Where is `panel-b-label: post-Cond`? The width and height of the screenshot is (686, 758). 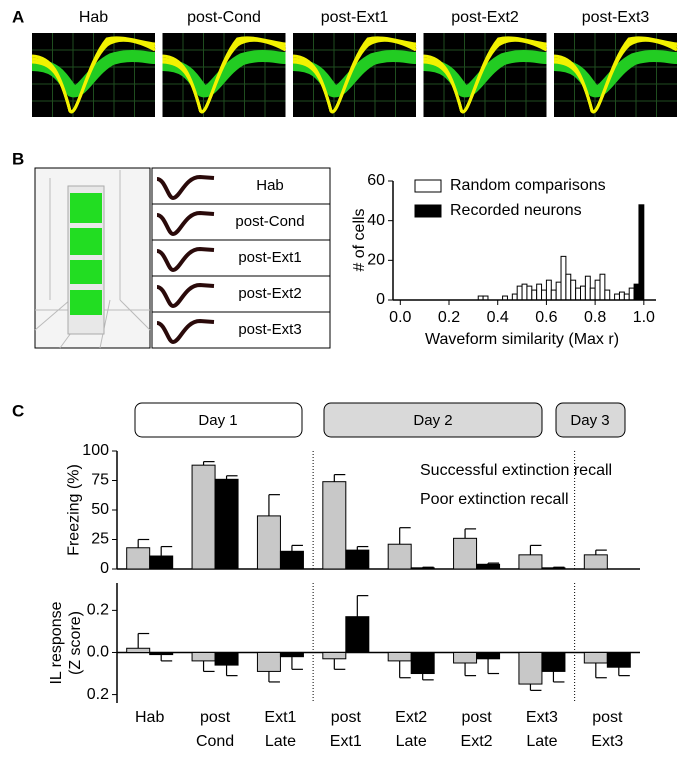
panel-b-label: post-Cond is located at coordinates (269, 221).